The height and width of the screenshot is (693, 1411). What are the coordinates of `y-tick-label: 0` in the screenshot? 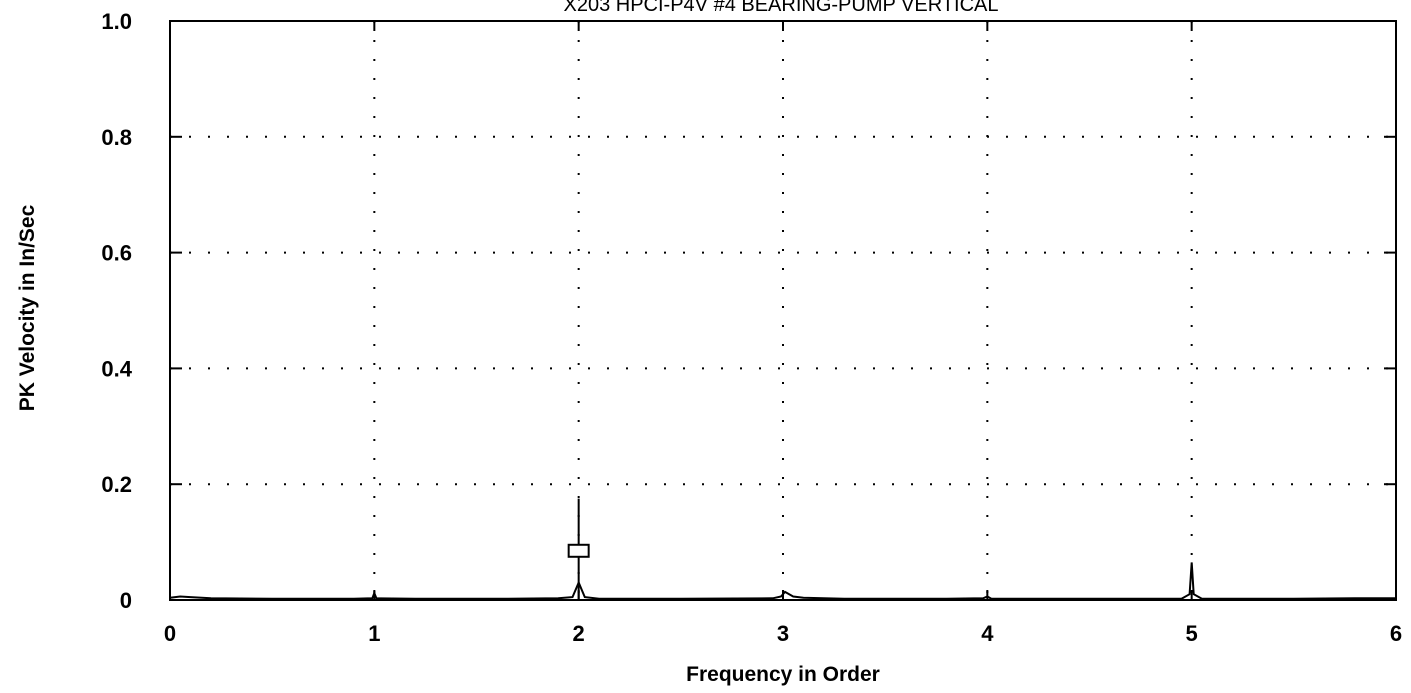 It's located at (126, 600).